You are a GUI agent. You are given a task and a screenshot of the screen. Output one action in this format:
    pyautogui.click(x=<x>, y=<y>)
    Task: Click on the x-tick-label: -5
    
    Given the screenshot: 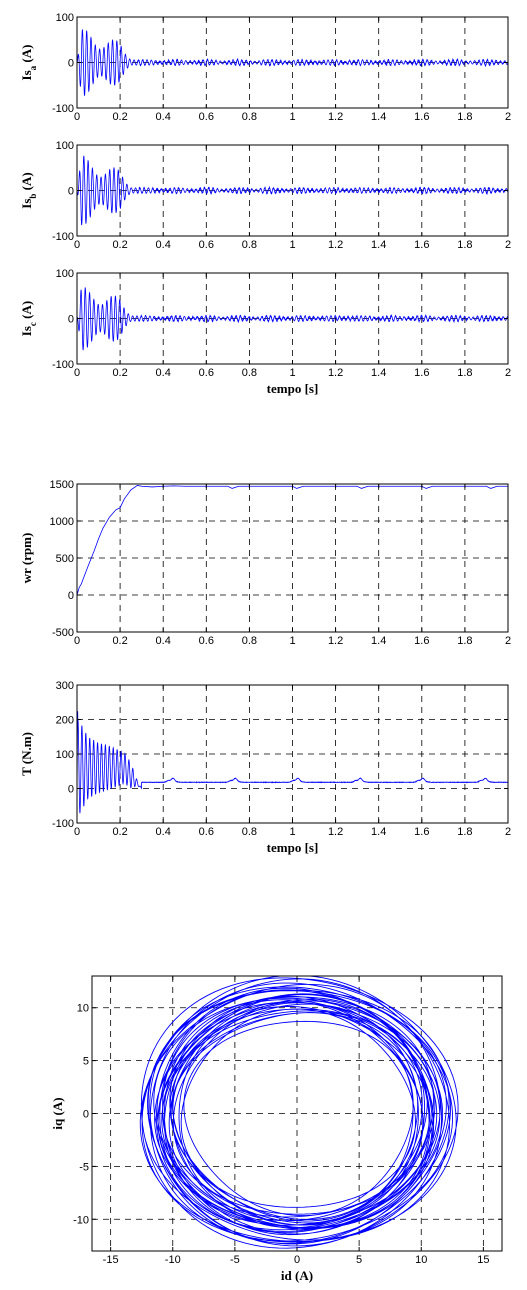 What is the action you would take?
    pyautogui.click(x=235, y=1260)
    